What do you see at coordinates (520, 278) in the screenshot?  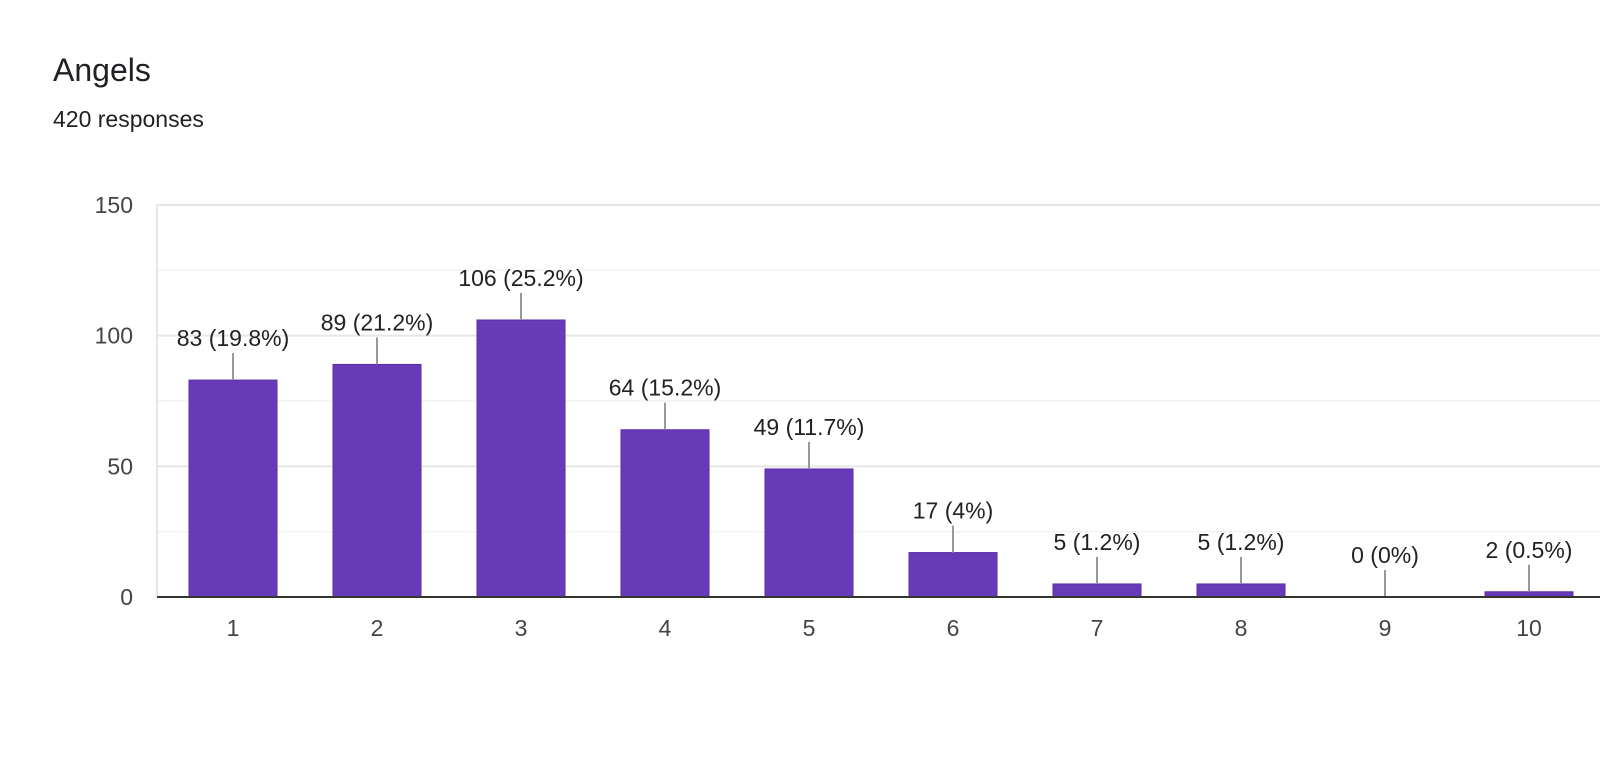 I see `data-label: 106 (25.2%)` at bounding box center [520, 278].